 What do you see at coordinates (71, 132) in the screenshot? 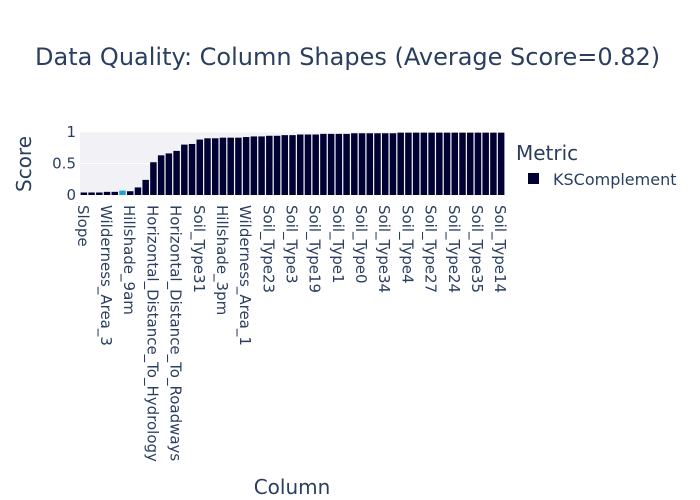
I see `y-tick-label: 1` at bounding box center [71, 132].